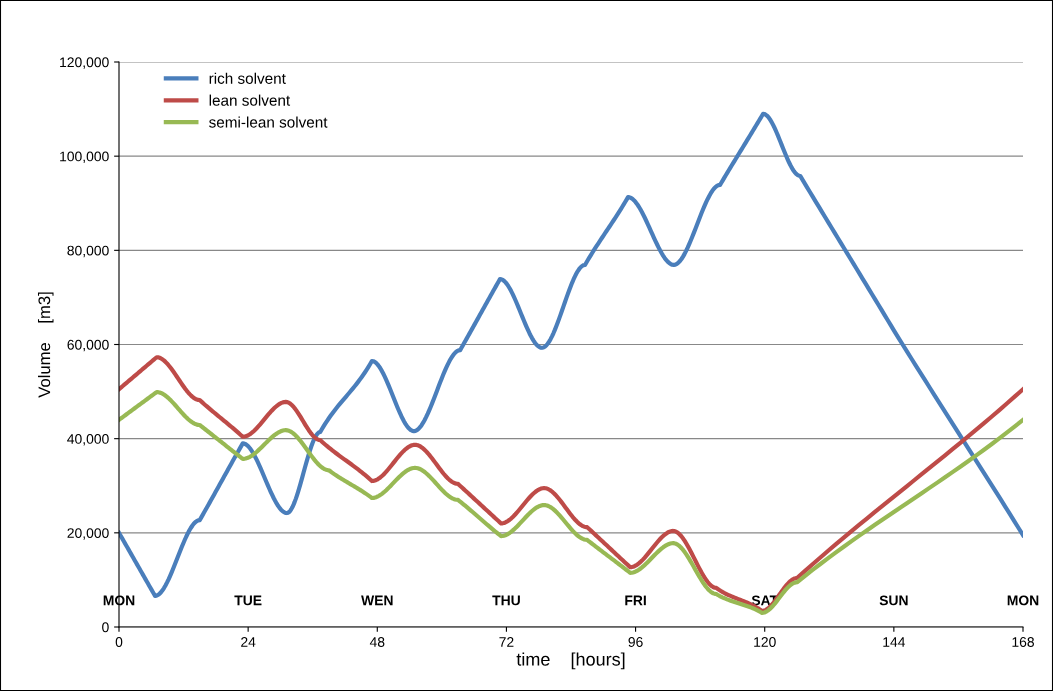 Image resolution: width=1053 pixels, height=691 pixels. Describe the element at coordinates (506, 600) in the screenshot. I see `annotation: THU` at that location.